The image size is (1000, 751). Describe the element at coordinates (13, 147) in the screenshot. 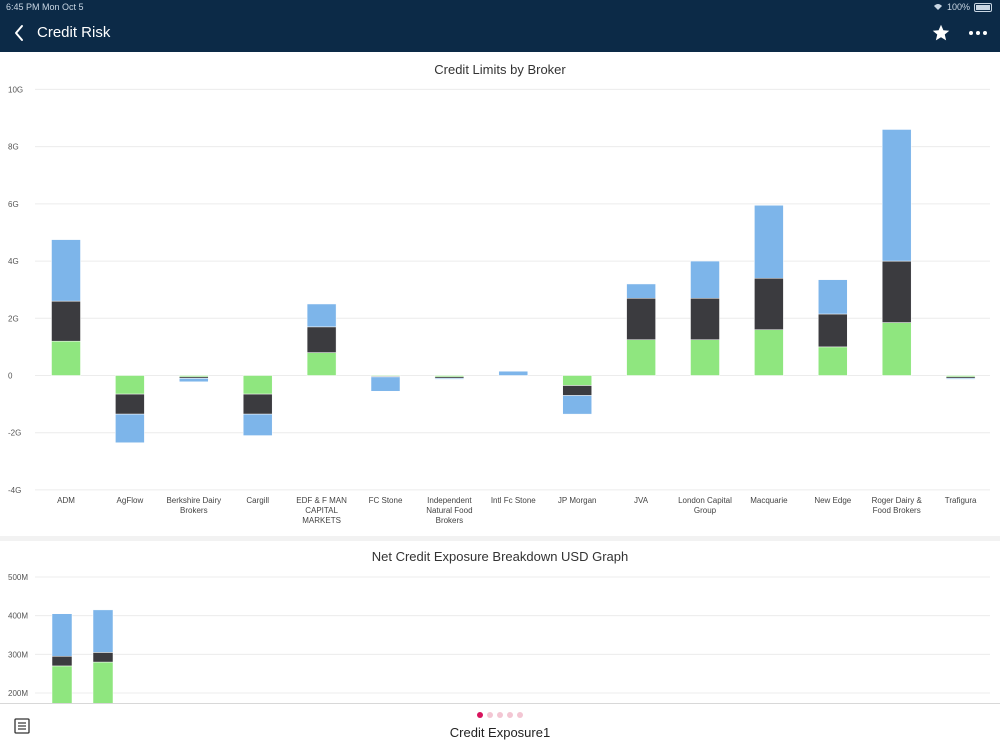

I see `y-tick-label: 8G` at that location.